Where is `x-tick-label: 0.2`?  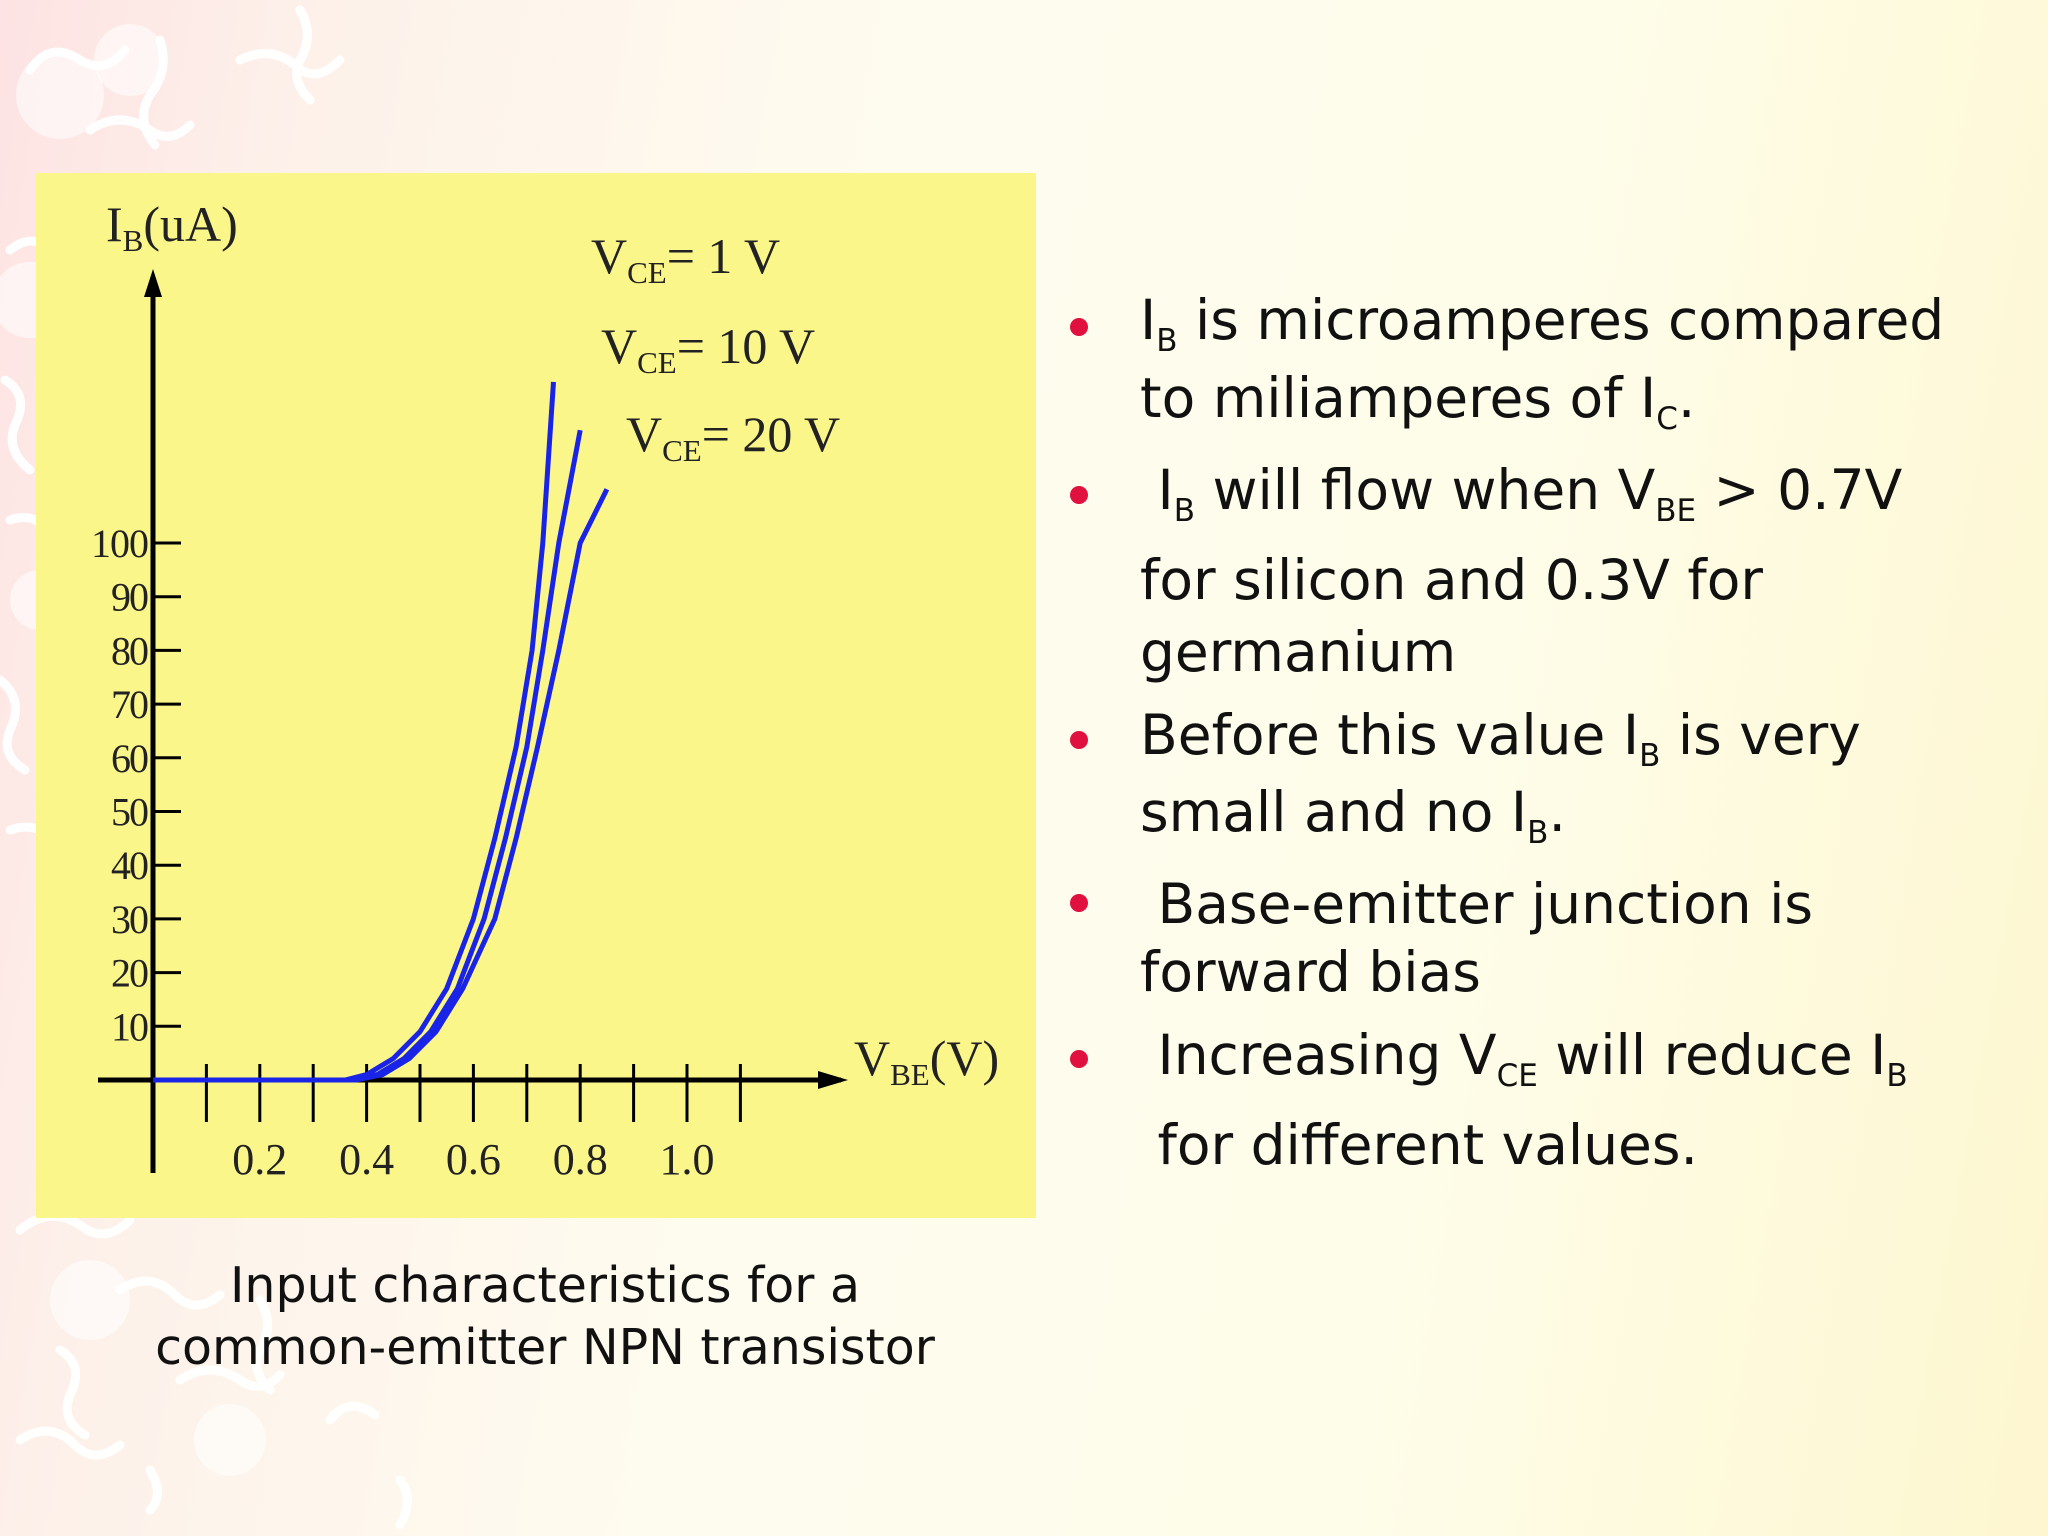
x-tick-label: 0.2 is located at coordinates (259, 1159).